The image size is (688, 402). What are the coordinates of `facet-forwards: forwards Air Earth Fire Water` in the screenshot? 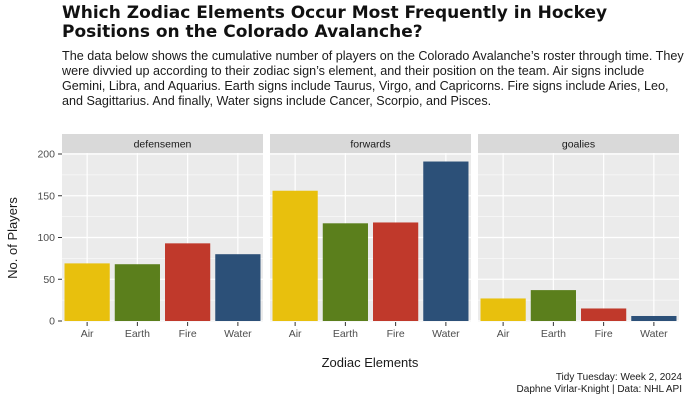 It's located at (370, 237).